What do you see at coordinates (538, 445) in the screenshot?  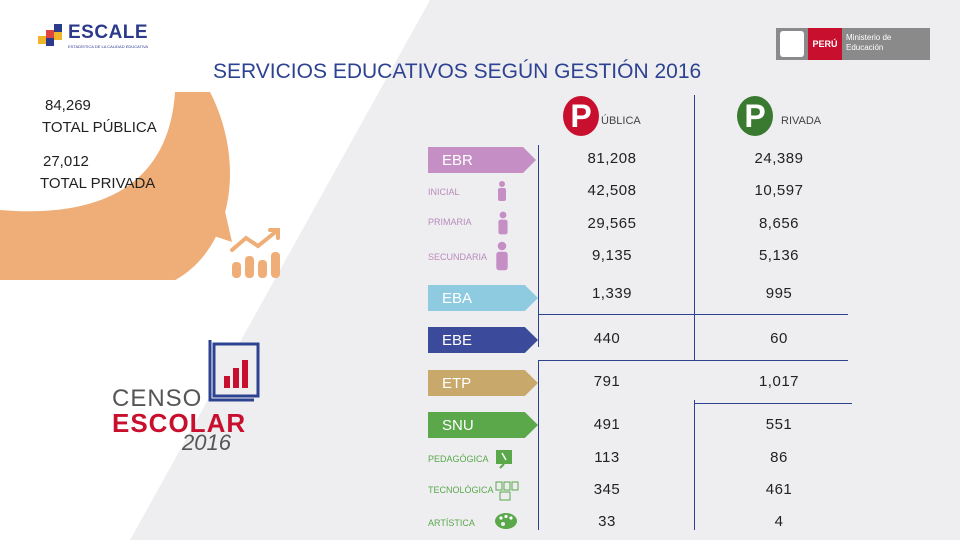 I see `column-divider-left-lower` at bounding box center [538, 445].